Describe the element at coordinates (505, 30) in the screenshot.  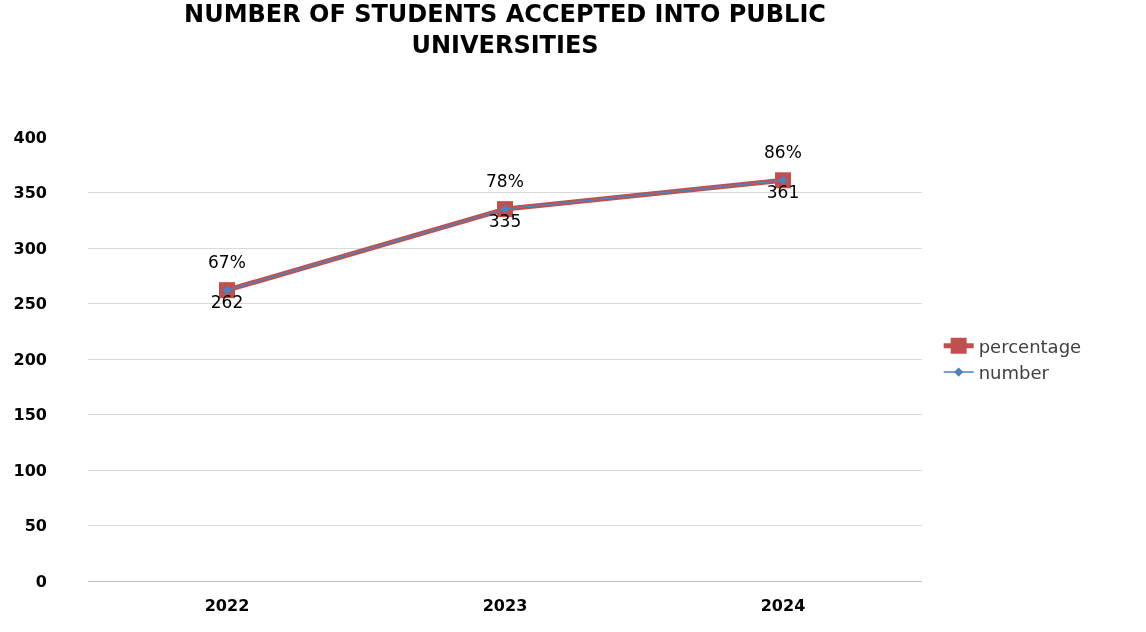
I see `chart-title: NUMBER OF STUDENTS ACCEPTED INTO PUBLIC UNIVERSITIES` at that location.